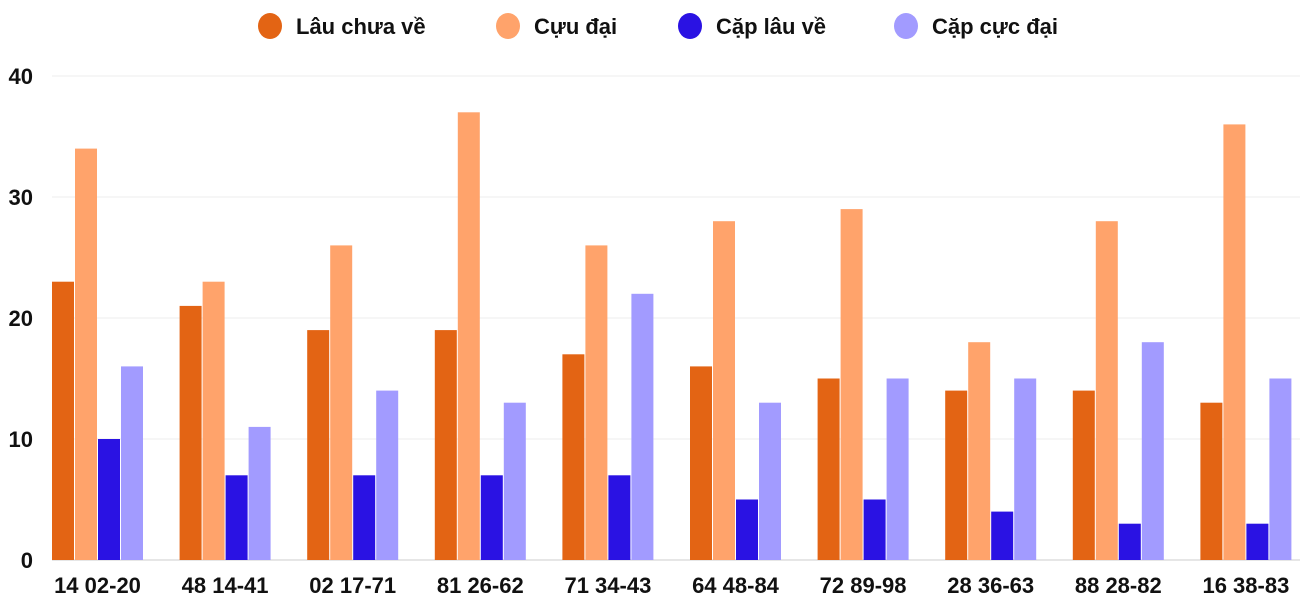 The image size is (1300, 600). I want to click on legend: Lâu chưa về Cựu đại Cặp lâu về Cặp cực đại, so click(658, 26).